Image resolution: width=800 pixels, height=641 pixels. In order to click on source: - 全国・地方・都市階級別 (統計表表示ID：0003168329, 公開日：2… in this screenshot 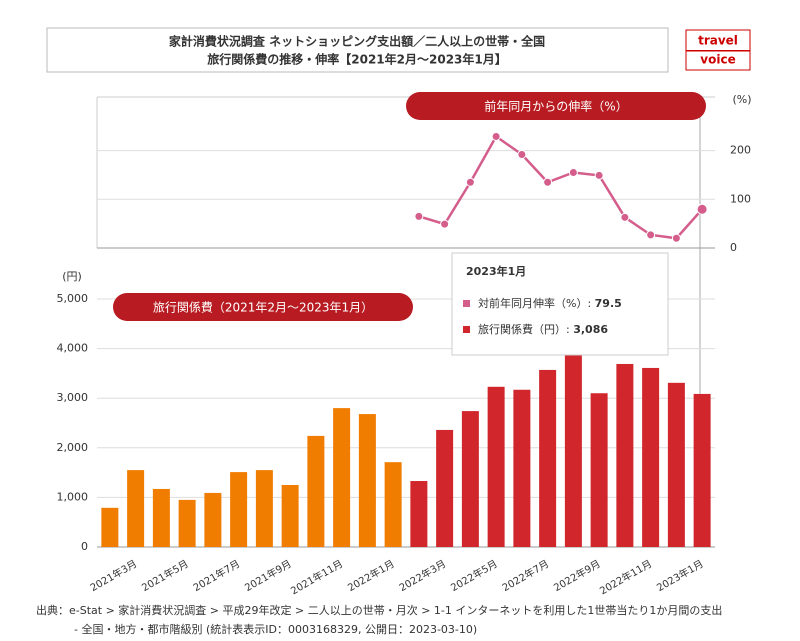, I will do `click(275, 629)`.